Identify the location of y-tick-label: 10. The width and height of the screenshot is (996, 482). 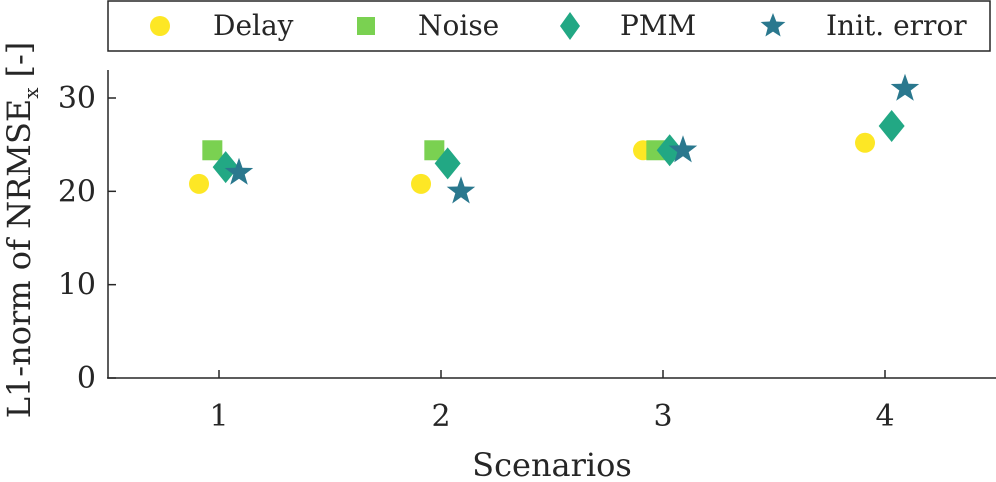
(77, 285).